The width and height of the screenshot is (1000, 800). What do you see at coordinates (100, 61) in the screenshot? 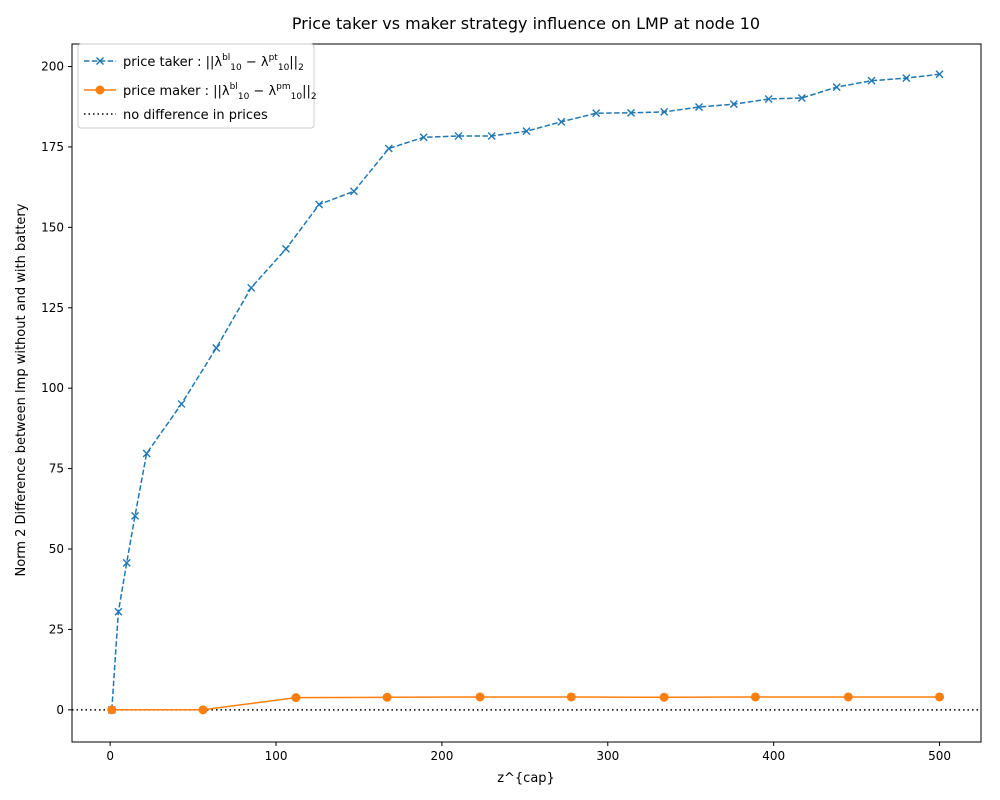
I see `legend-taker-marker` at bounding box center [100, 61].